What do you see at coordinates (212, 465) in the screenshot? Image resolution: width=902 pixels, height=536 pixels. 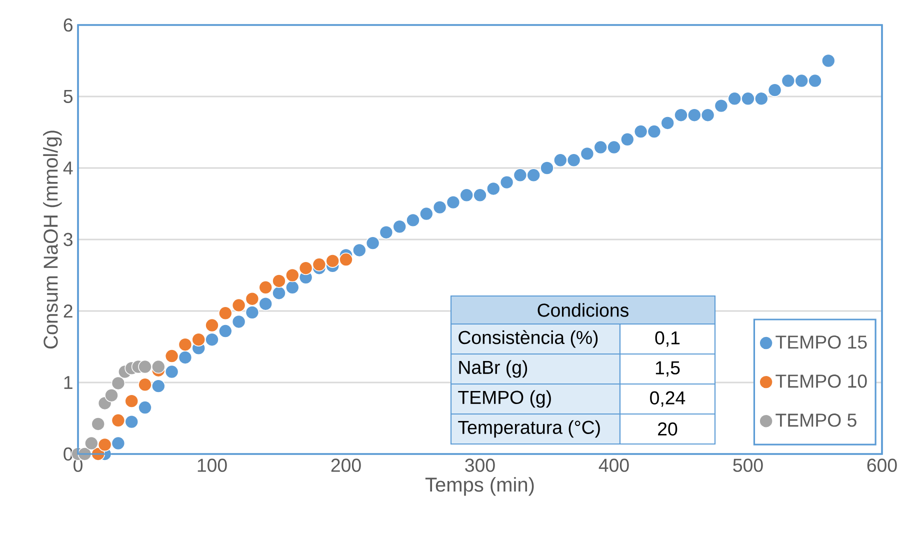 I see `x-tick-label: 100` at bounding box center [212, 465].